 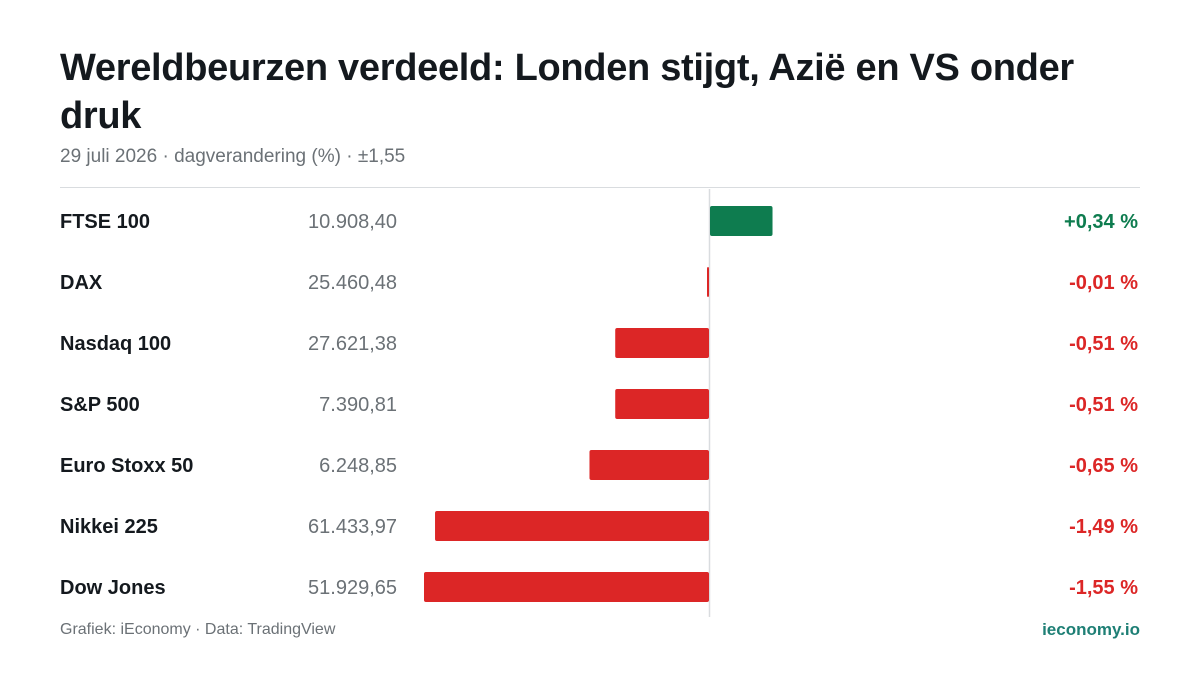 What do you see at coordinates (100, 405) in the screenshot?
I see `row-name-label: S&P 500` at bounding box center [100, 405].